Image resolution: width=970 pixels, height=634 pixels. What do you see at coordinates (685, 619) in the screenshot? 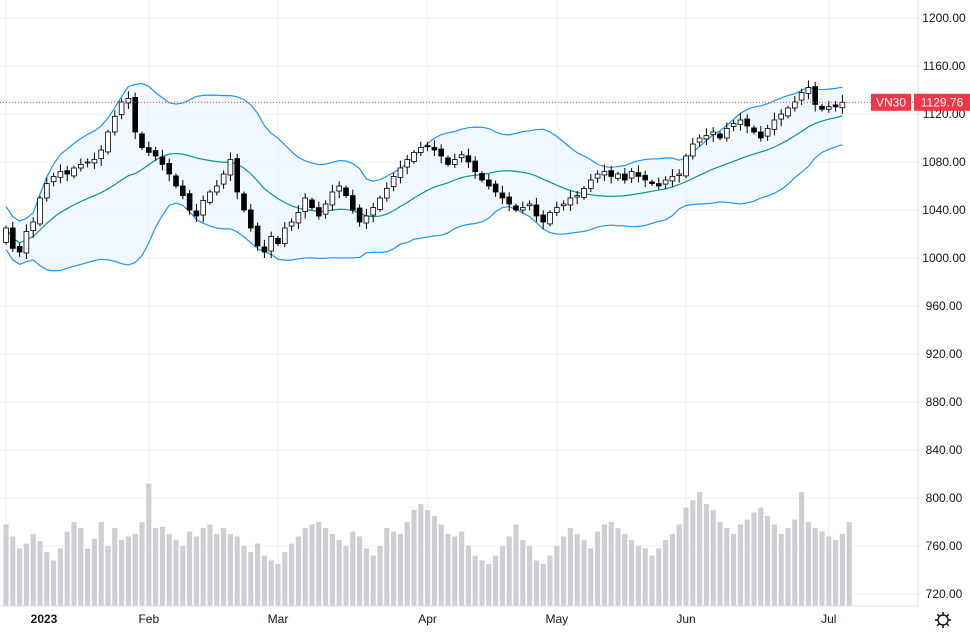
I see `x-tick-label: Jun` at bounding box center [685, 619].